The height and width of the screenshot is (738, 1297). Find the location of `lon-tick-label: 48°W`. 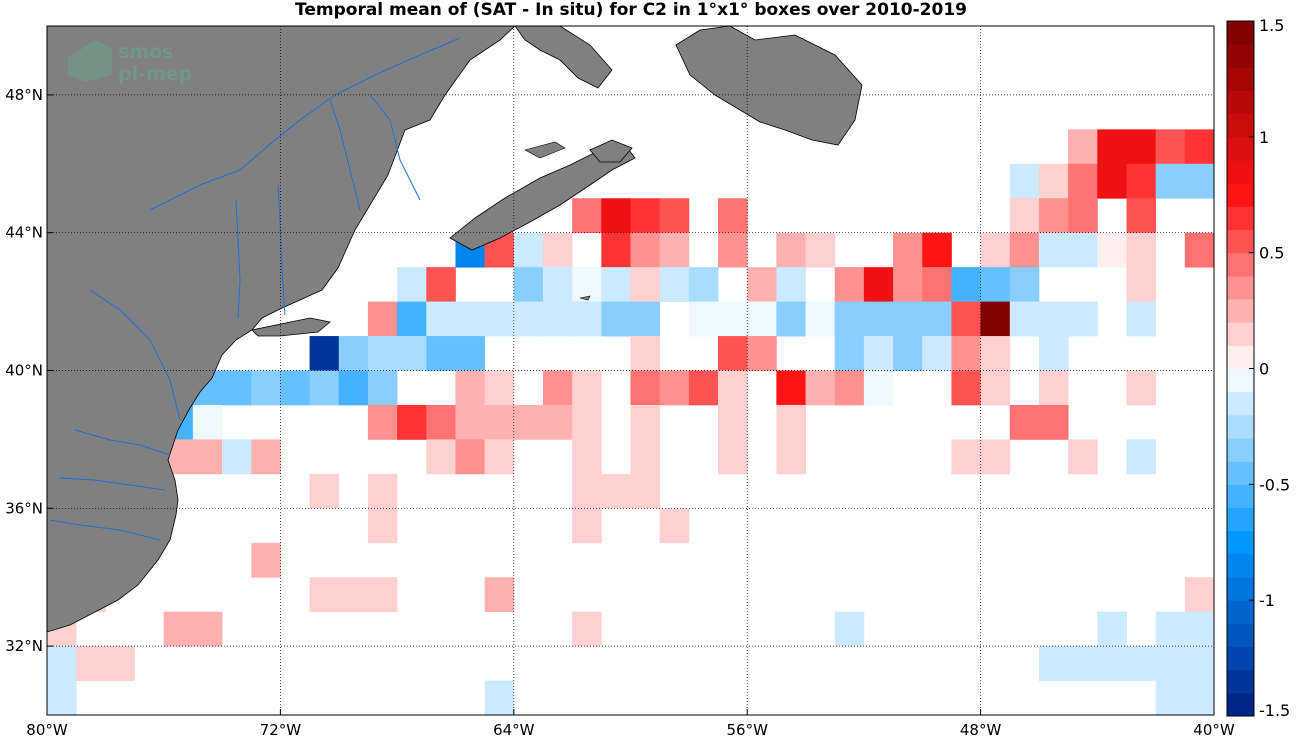

lon-tick-label: 48°W is located at coordinates (981, 729).